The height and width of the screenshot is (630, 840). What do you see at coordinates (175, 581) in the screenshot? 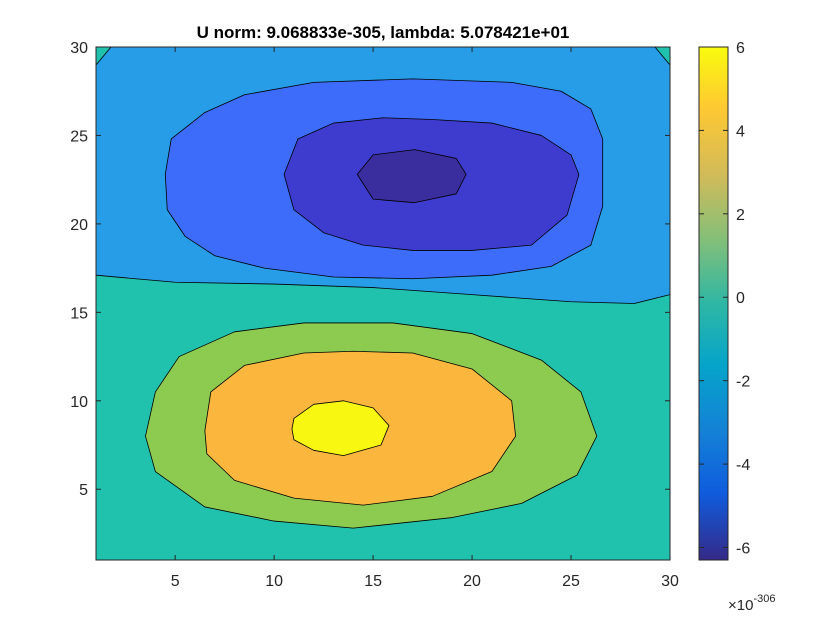
I see `x-tick-label: 5` at bounding box center [175, 581].